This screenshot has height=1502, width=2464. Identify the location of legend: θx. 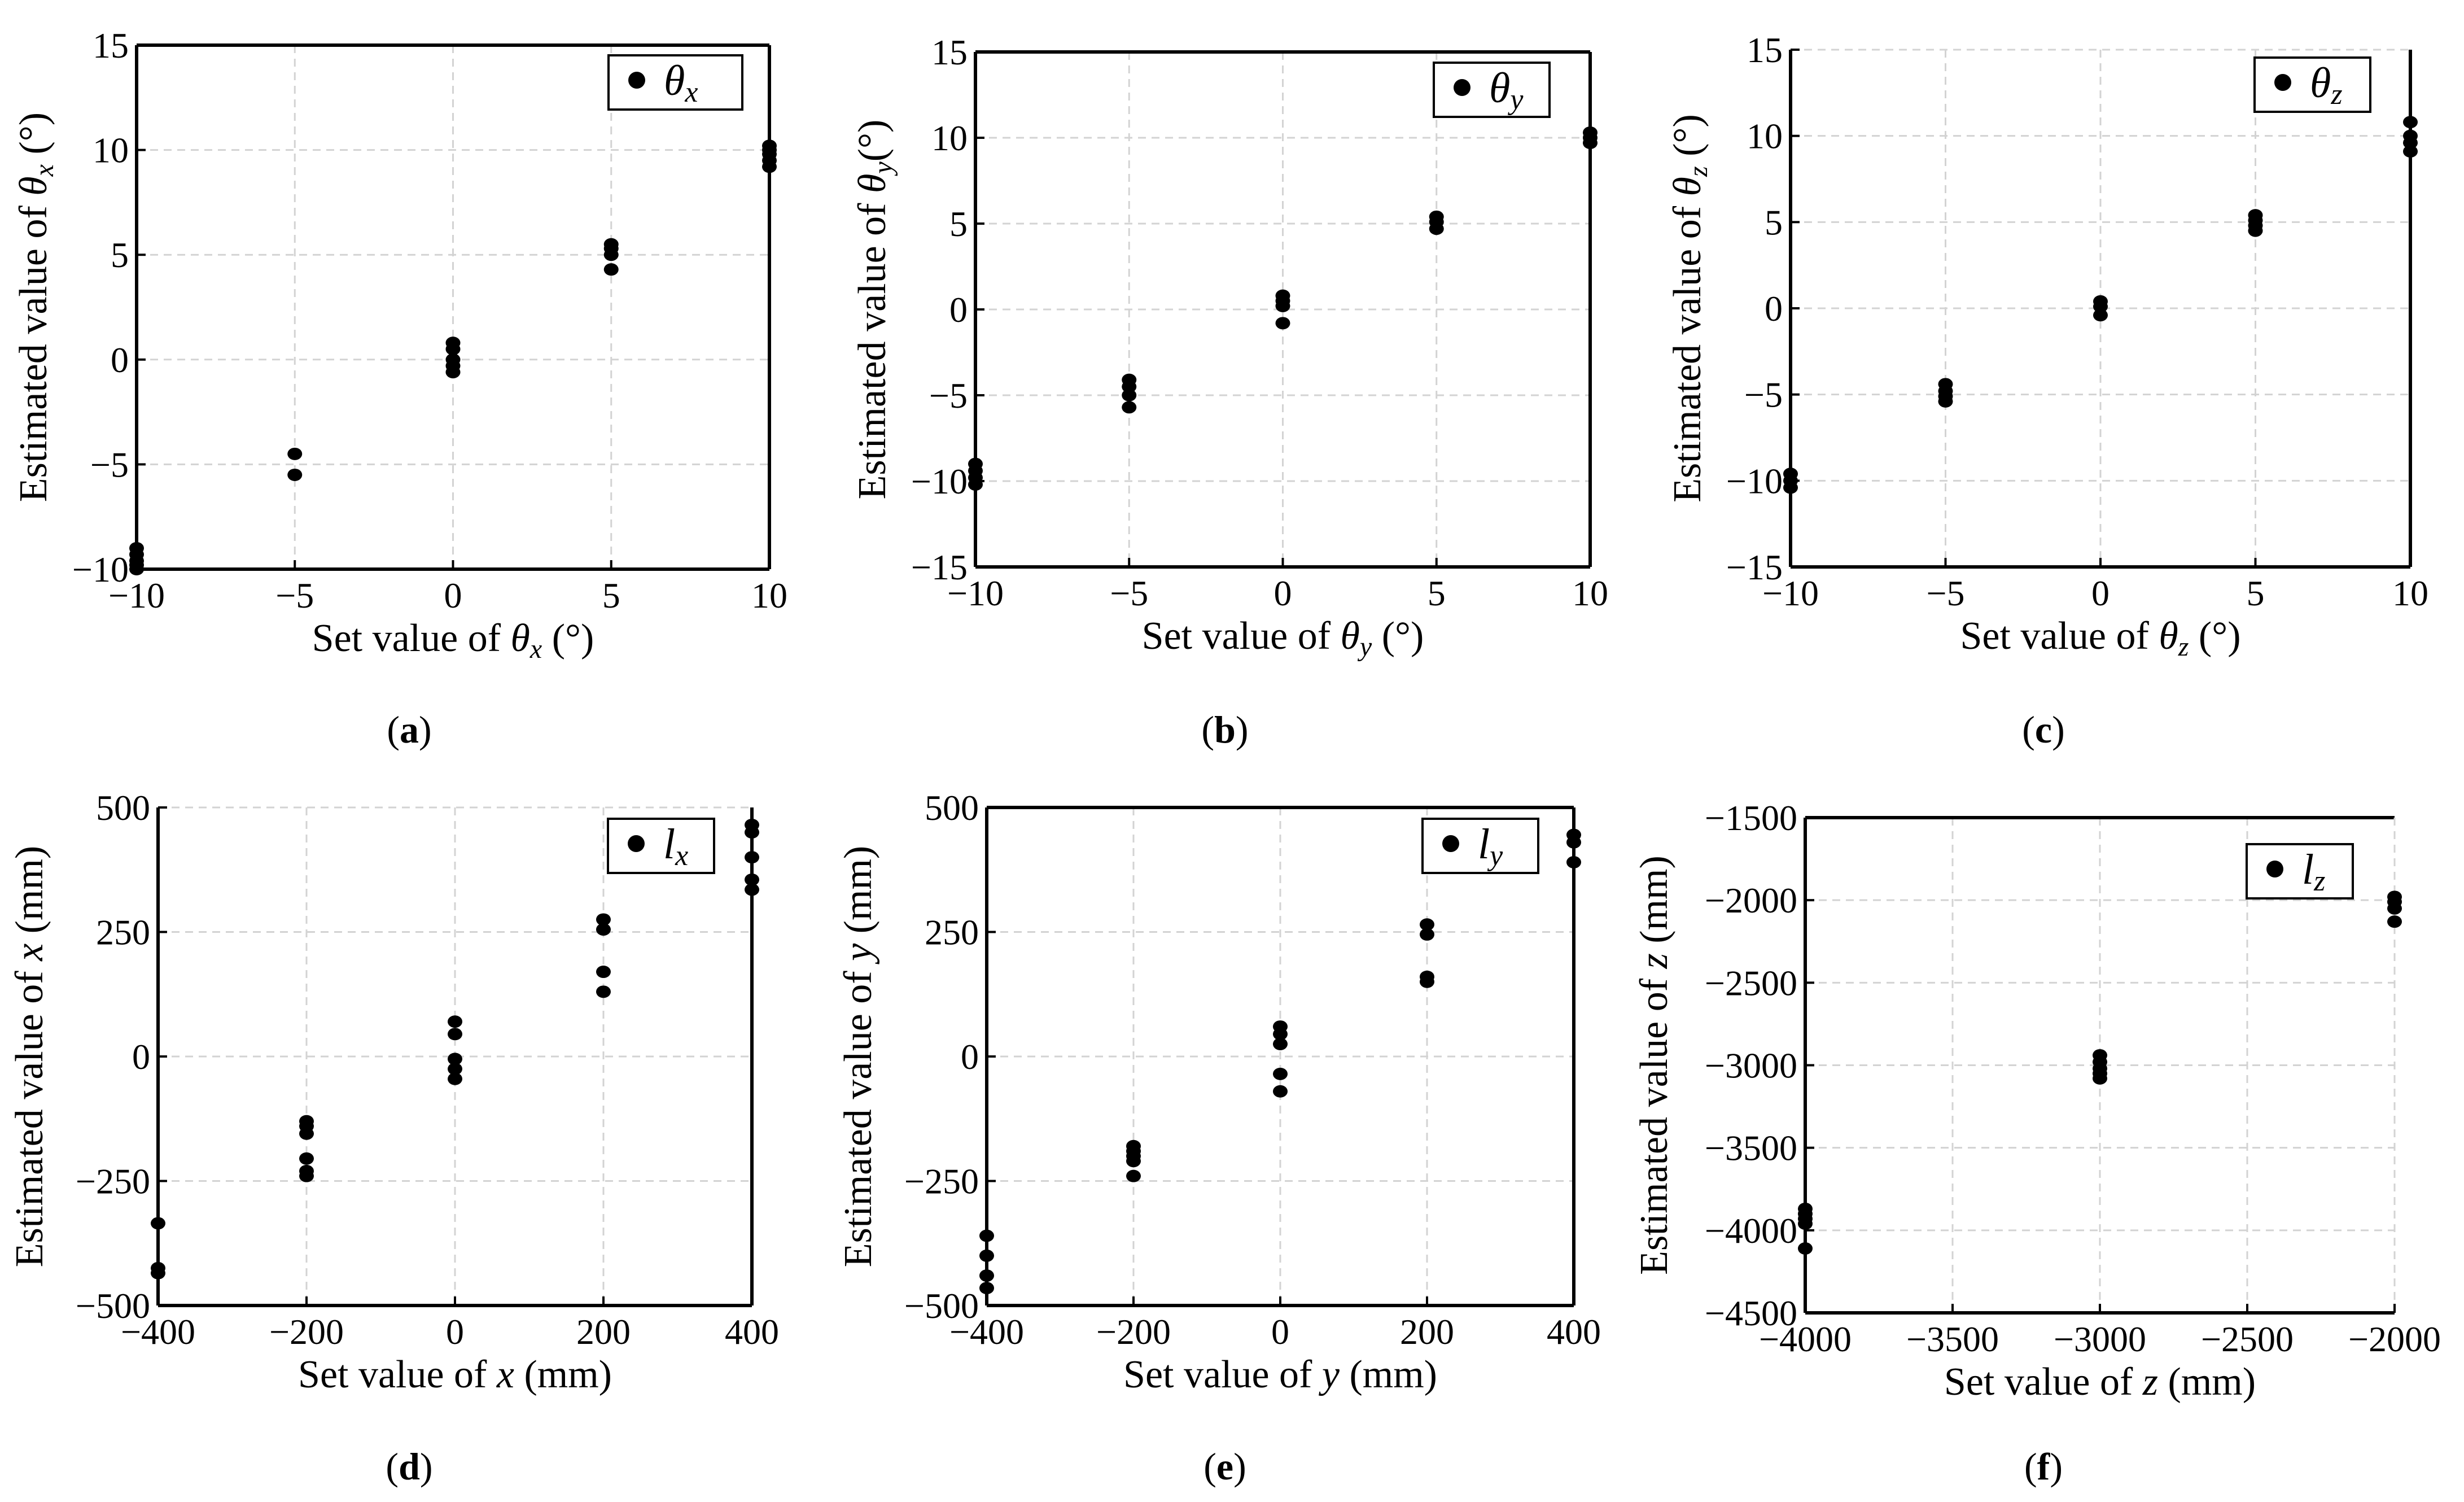
(675, 82).